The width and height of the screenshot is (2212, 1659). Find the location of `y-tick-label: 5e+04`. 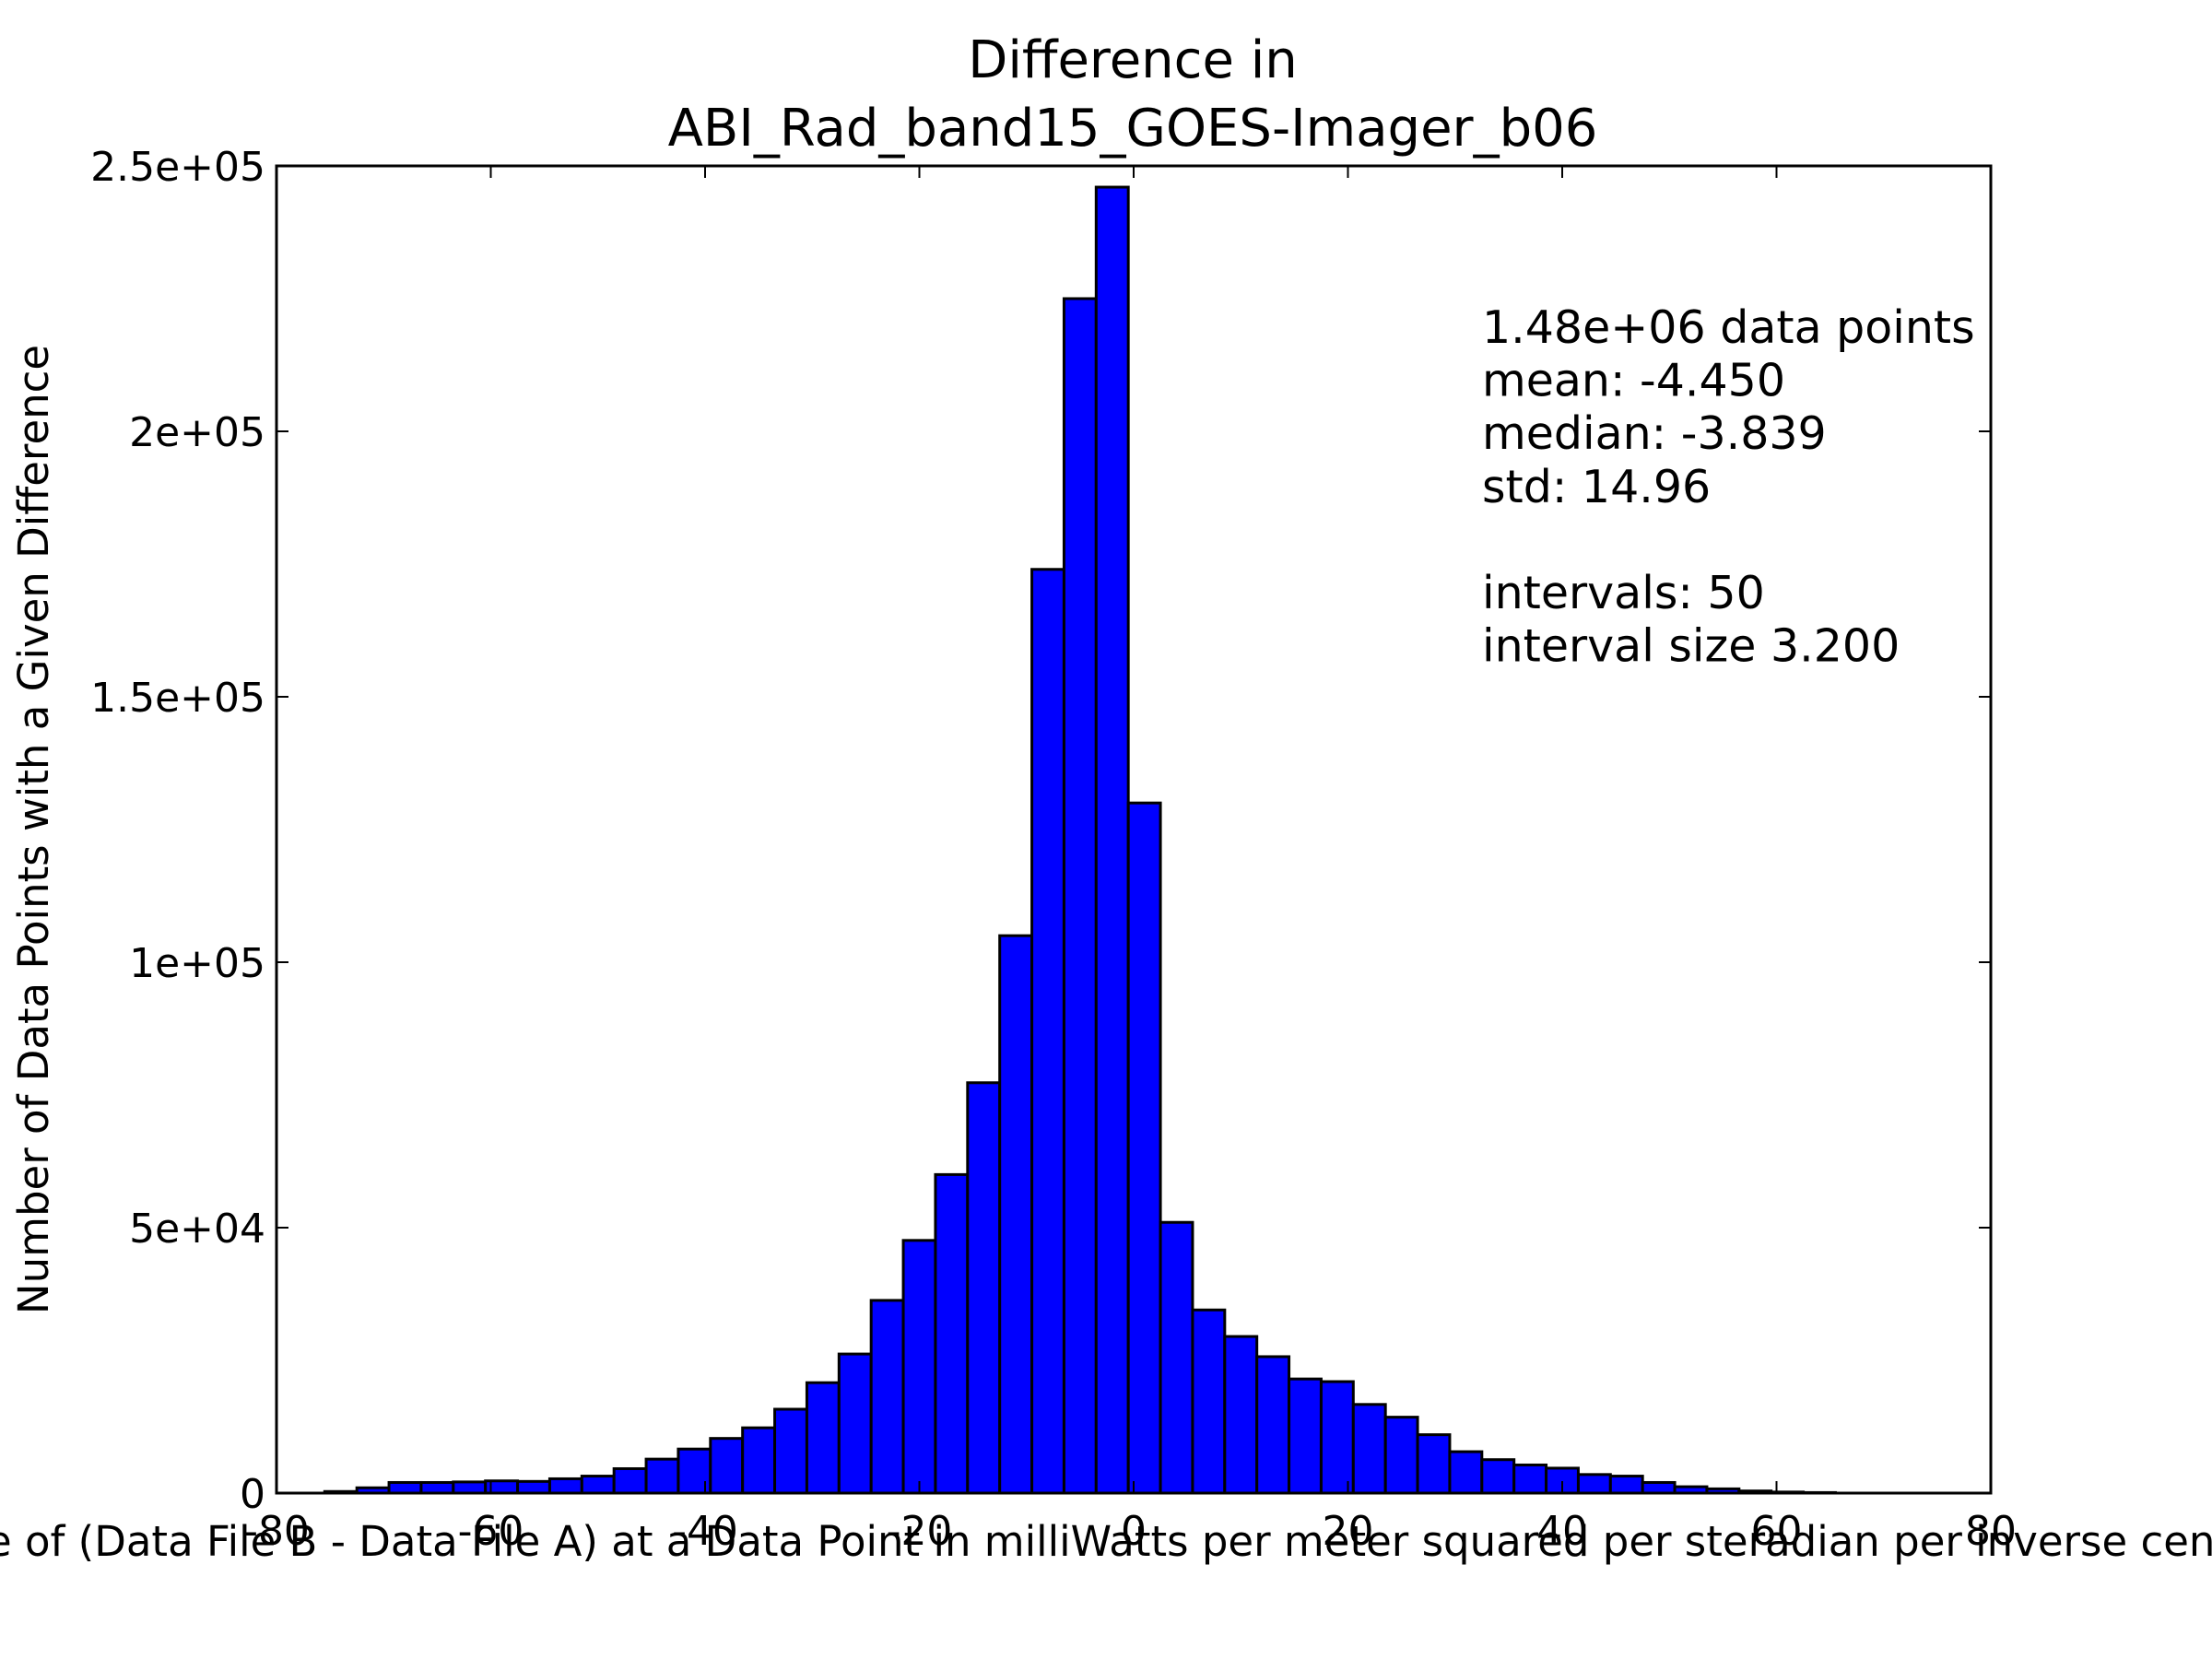

y-tick-label: 5e+04 is located at coordinates (197, 1229).